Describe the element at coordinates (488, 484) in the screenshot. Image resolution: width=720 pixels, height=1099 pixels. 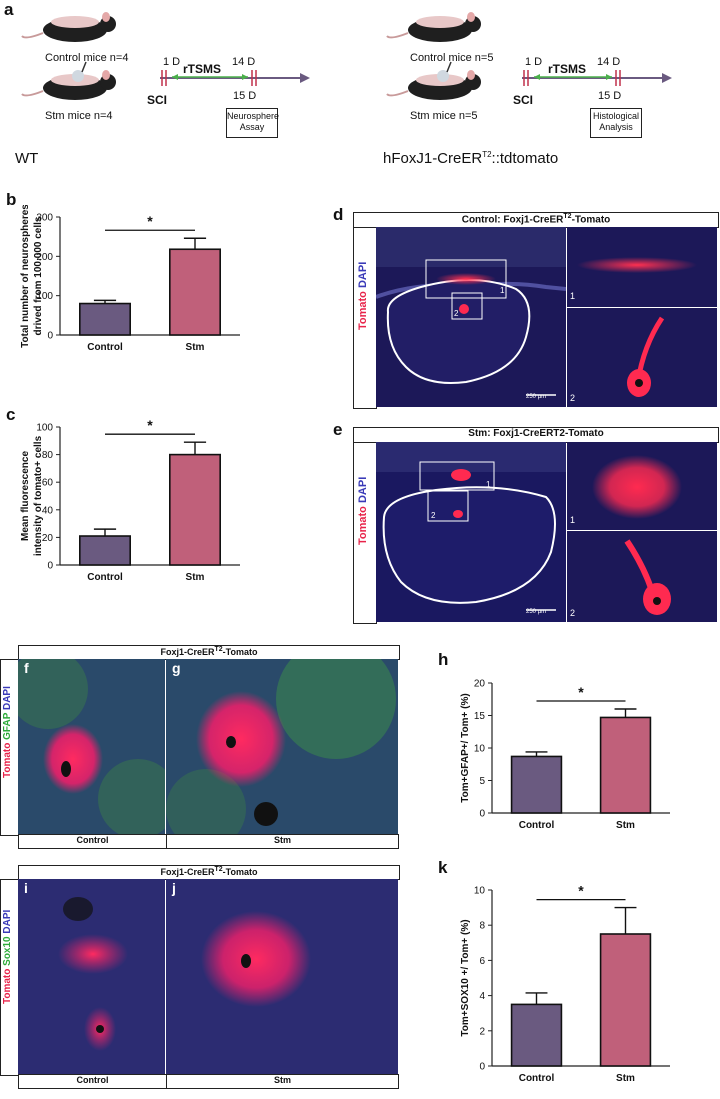
I see `inset-1-label-e: 1` at that location.